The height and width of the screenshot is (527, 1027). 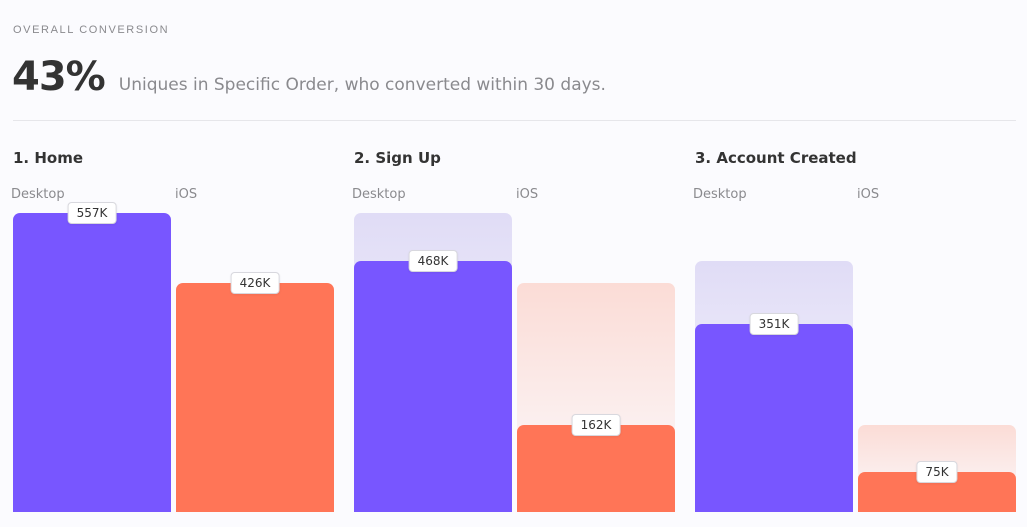 I want to click on step-title-home: 1. Home, so click(x=48, y=158).